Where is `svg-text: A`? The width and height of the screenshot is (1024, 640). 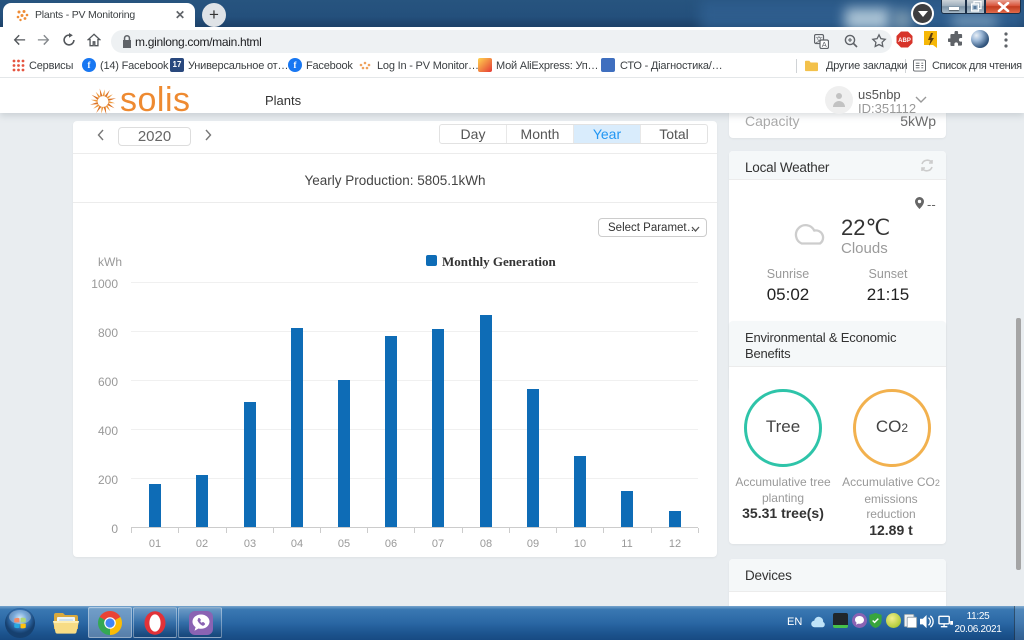 svg-text: A is located at coordinates (824, 44).